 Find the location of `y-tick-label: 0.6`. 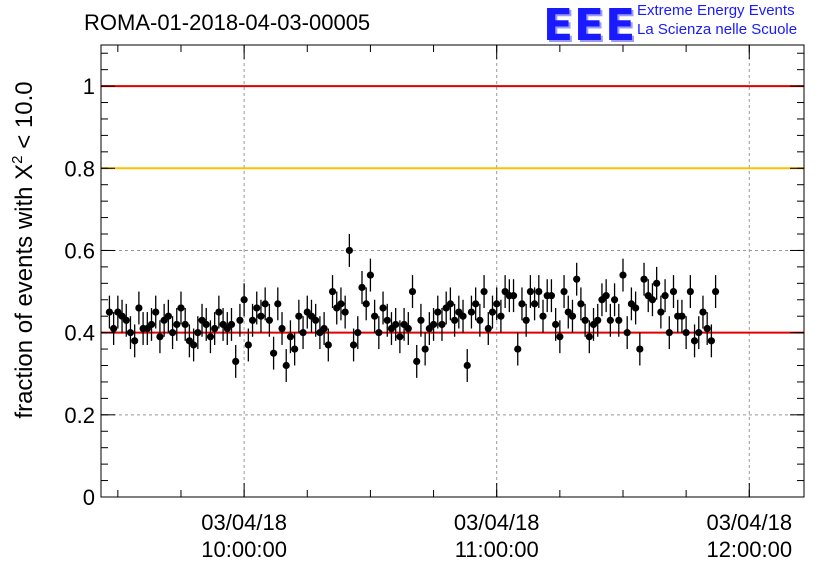

y-tick-label: 0.6 is located at coordinates (79, 250).